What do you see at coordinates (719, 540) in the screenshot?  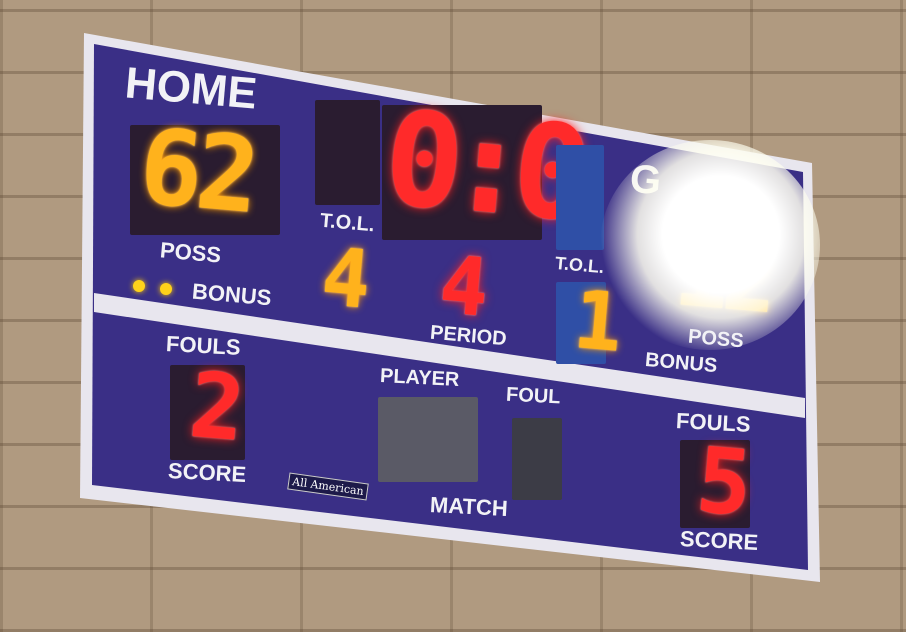 I see `guest-score-label: SCORE` at bounding box center [719, 540].